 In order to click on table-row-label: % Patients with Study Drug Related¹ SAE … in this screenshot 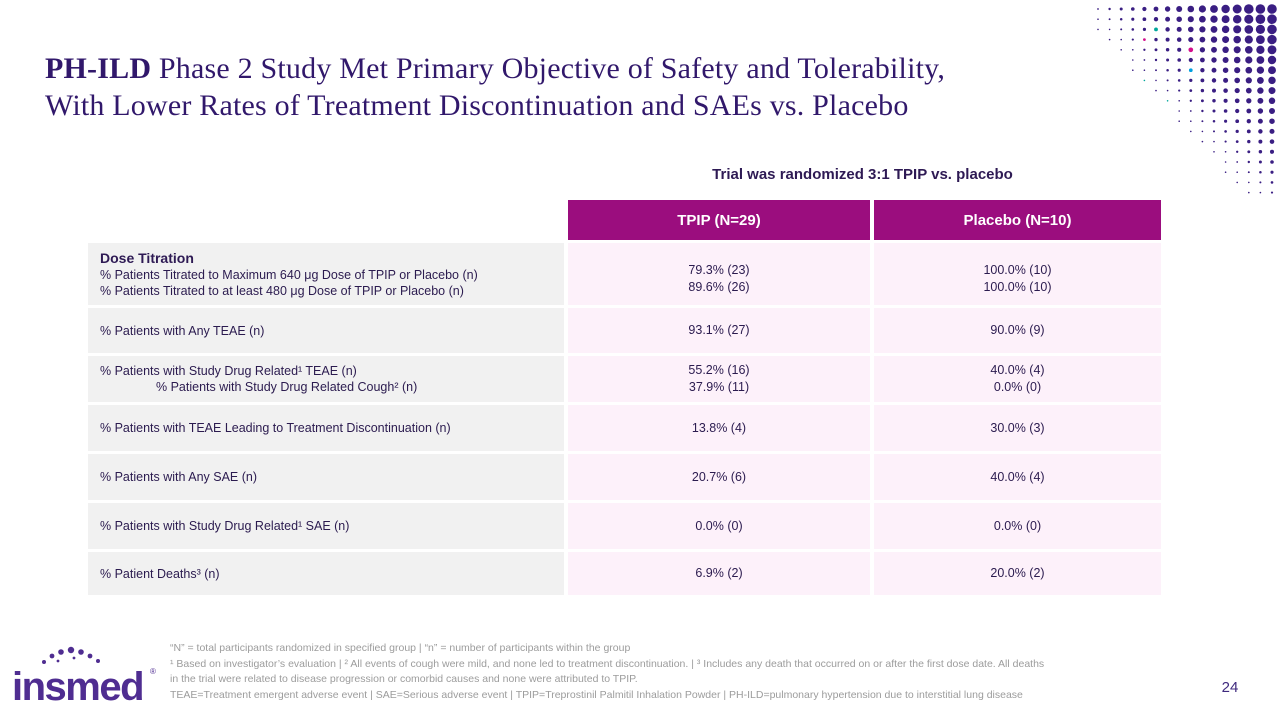, I will do `click(326, 526)`.